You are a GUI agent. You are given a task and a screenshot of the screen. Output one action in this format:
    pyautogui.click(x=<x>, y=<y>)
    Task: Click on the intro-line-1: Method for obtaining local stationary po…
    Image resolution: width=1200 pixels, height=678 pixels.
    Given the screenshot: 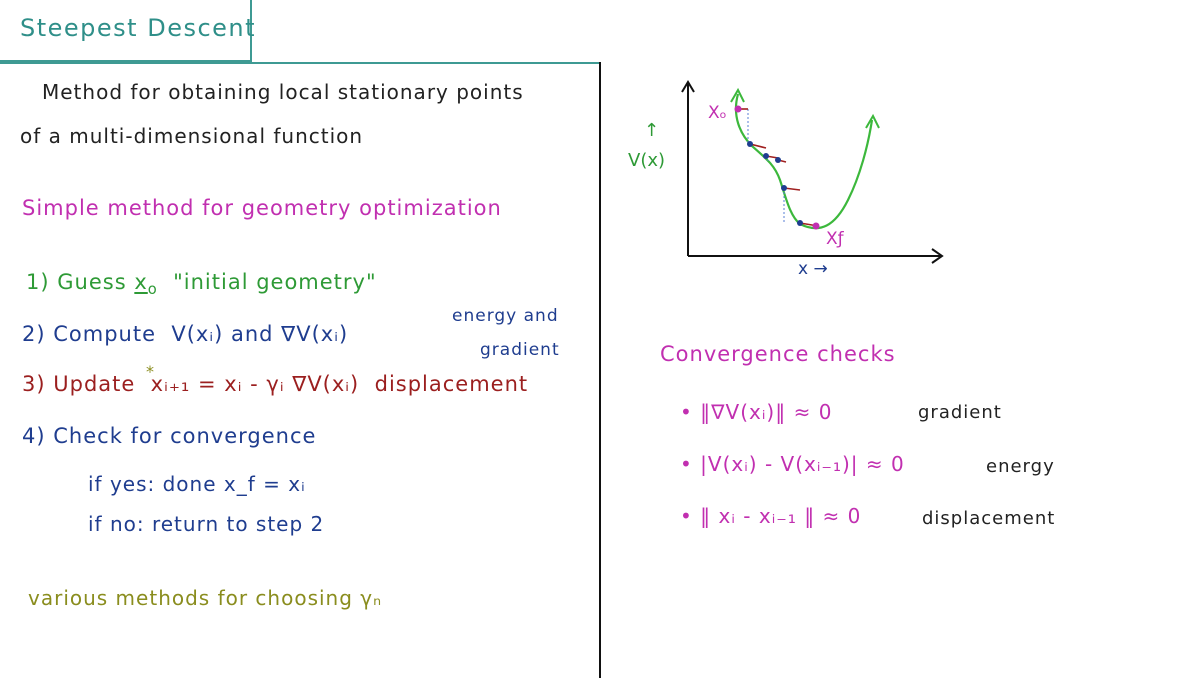 What is the action you would take?
    pyautogui.click(x=283, y=92)
    